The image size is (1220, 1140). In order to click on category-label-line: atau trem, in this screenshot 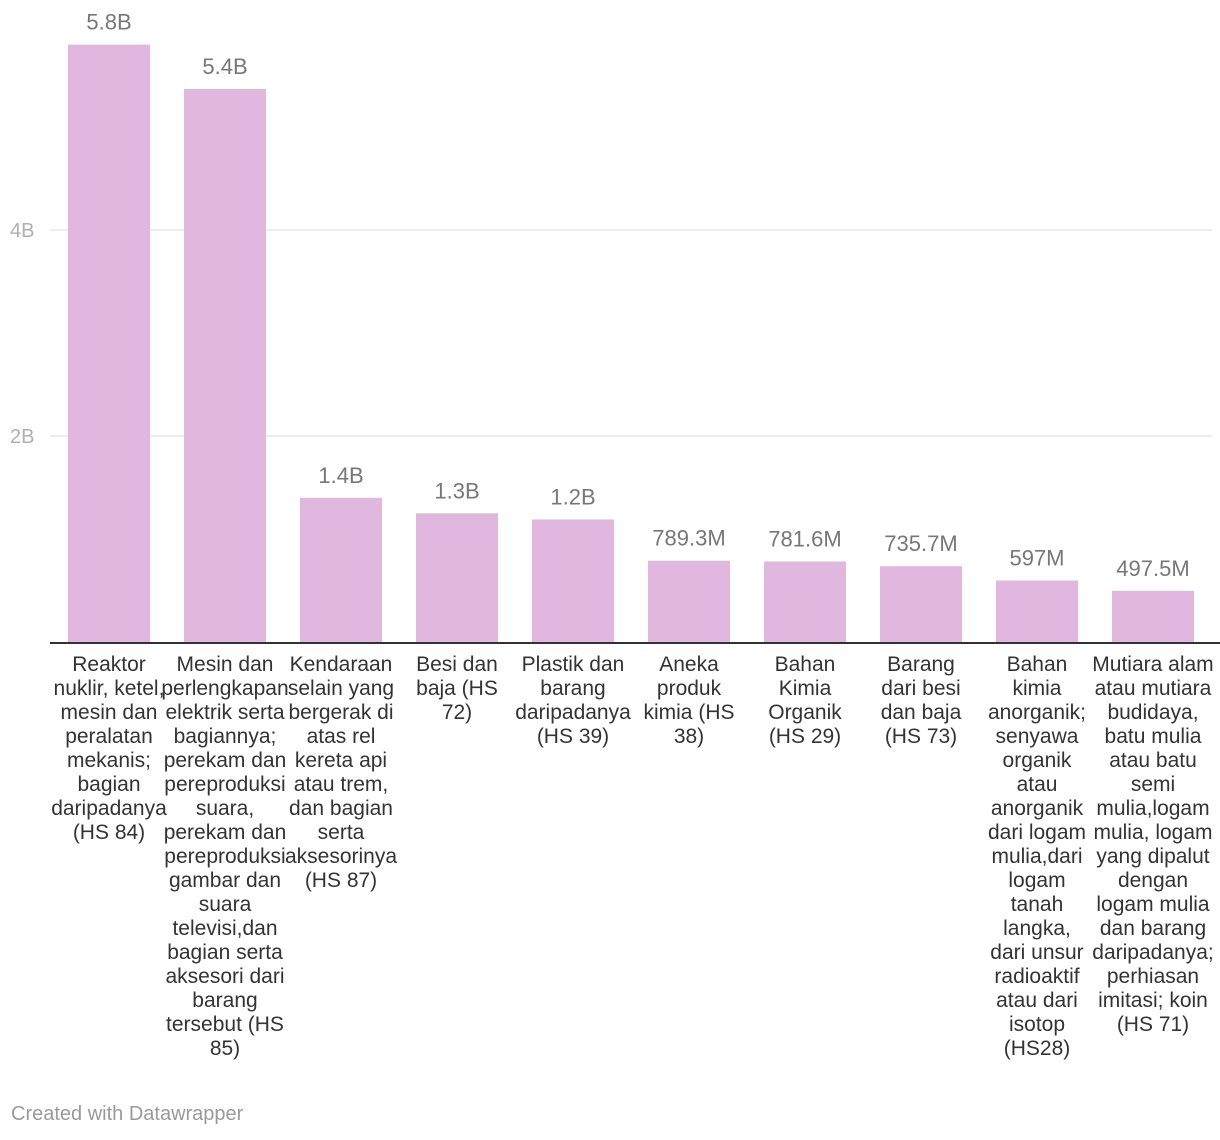, I will do `click(341, 784)`.